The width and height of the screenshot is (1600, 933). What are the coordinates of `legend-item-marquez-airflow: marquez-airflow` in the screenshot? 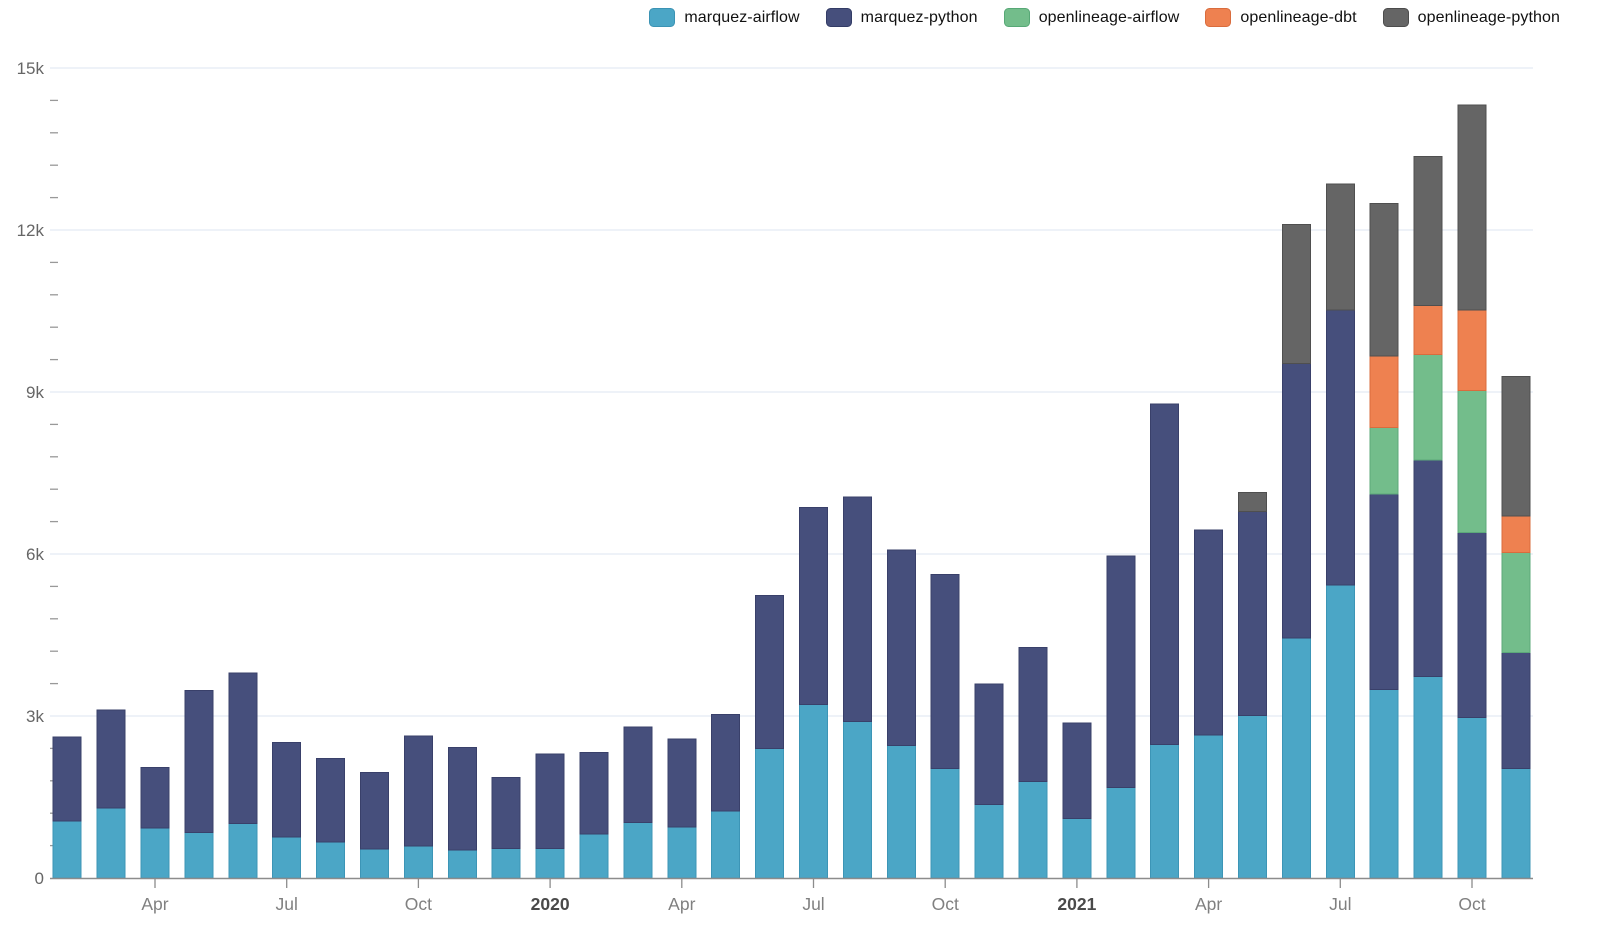 It's located at (724, 17).